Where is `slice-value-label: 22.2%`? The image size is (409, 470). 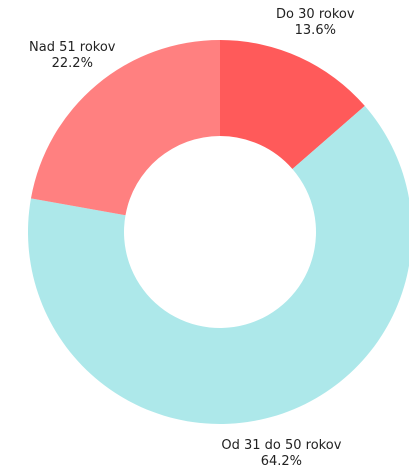 slice-value-label: 22.2% is located at coordinates (72, 63).